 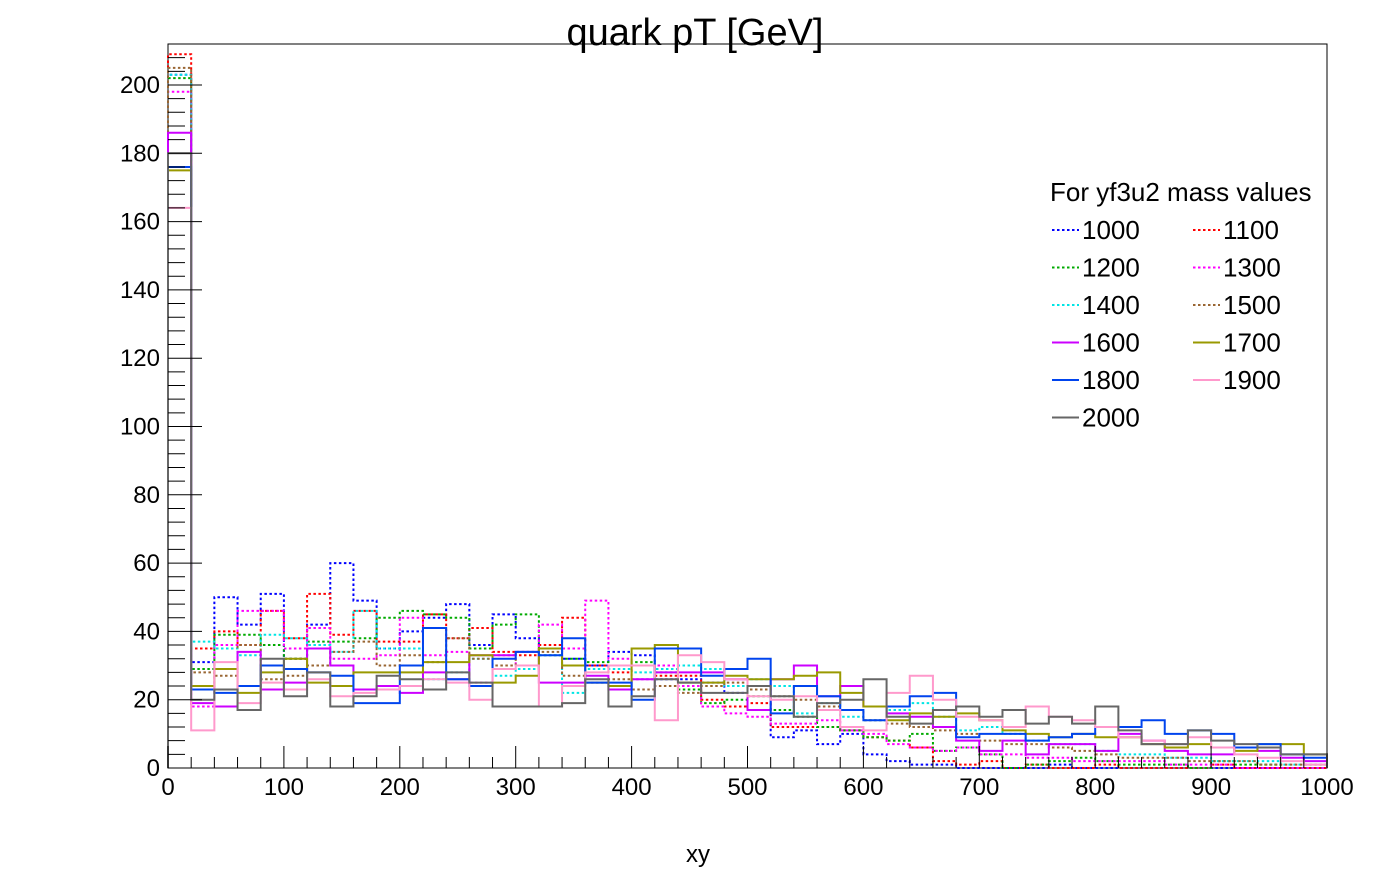 I want to click on legend-label-1400: 1400, so click(x=1111, y=305).